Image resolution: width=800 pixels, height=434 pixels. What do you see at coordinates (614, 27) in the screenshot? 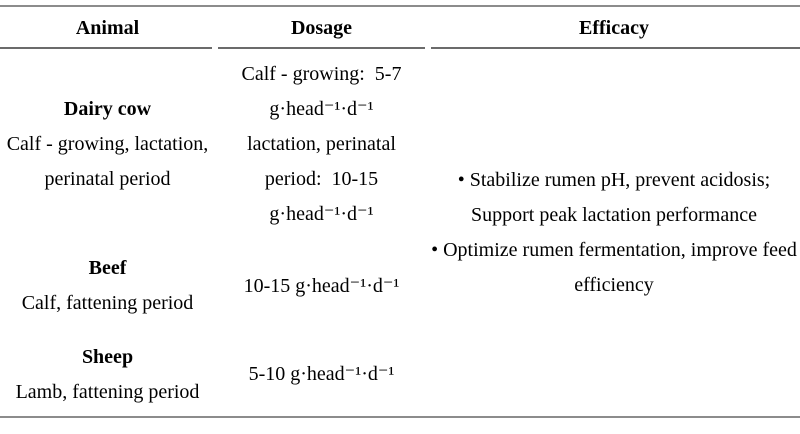
I see `column-header-efficacy: Efficacy` at bounding box center [614, 27].